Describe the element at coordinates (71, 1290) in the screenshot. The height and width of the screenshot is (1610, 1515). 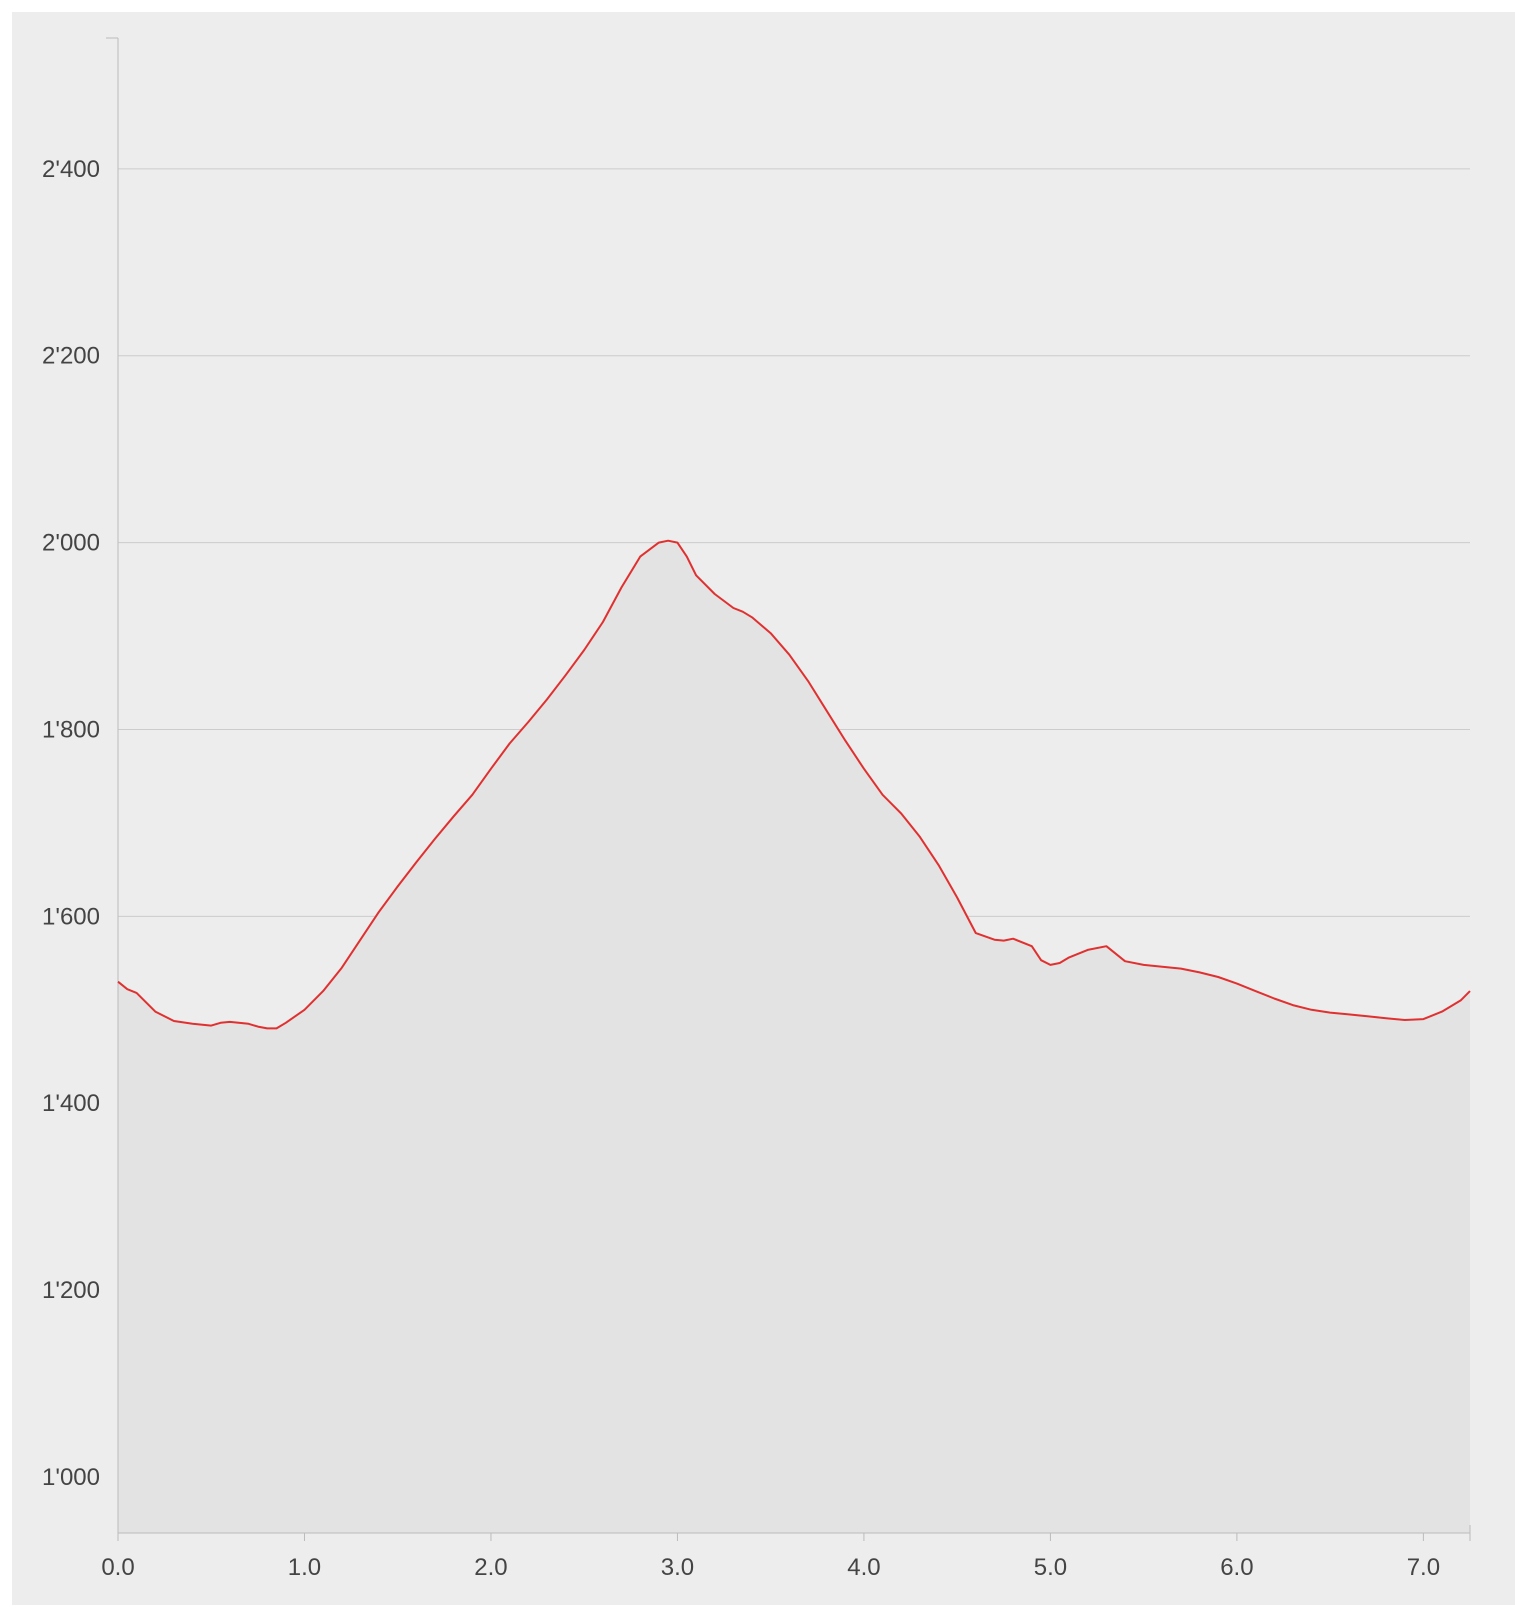
I see `y-tick-label: 1'200` at that location.